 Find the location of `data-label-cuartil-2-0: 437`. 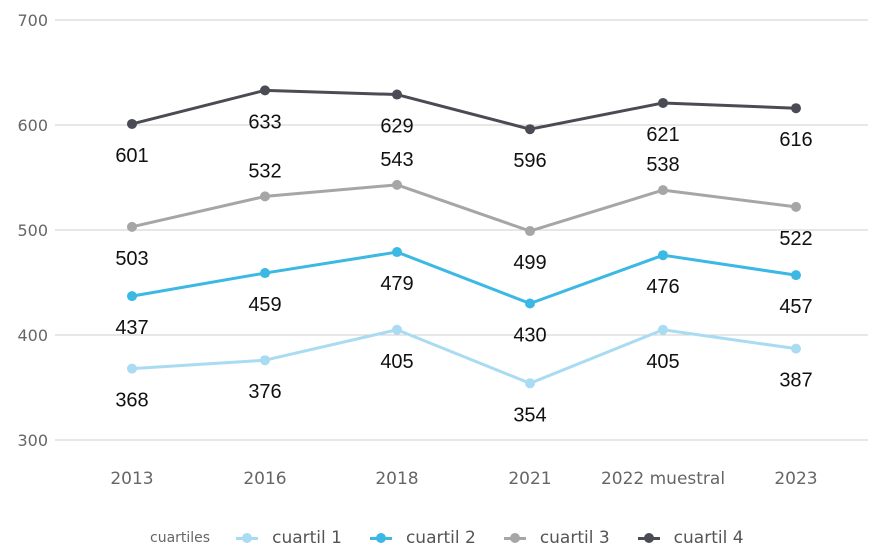

data-label-cuartil-2-0: 437 is located at coordinates (131, 328).